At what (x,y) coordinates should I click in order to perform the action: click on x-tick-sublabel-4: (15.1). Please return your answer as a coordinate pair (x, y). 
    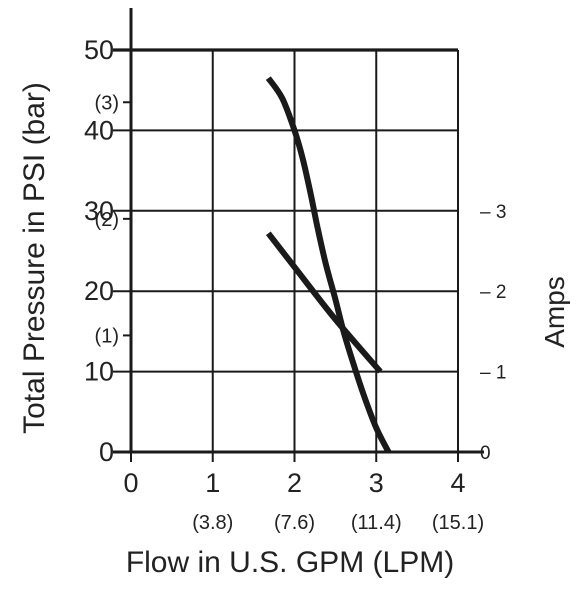
    Looking at the image, I should click on (458, 523).